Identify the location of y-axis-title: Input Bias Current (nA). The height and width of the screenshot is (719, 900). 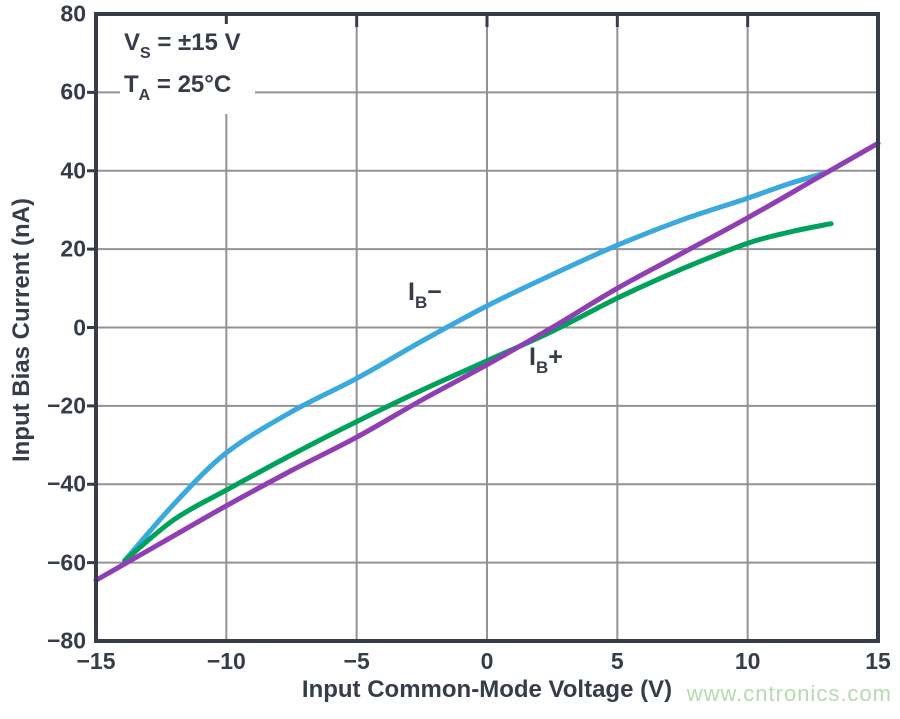
(21, 330).